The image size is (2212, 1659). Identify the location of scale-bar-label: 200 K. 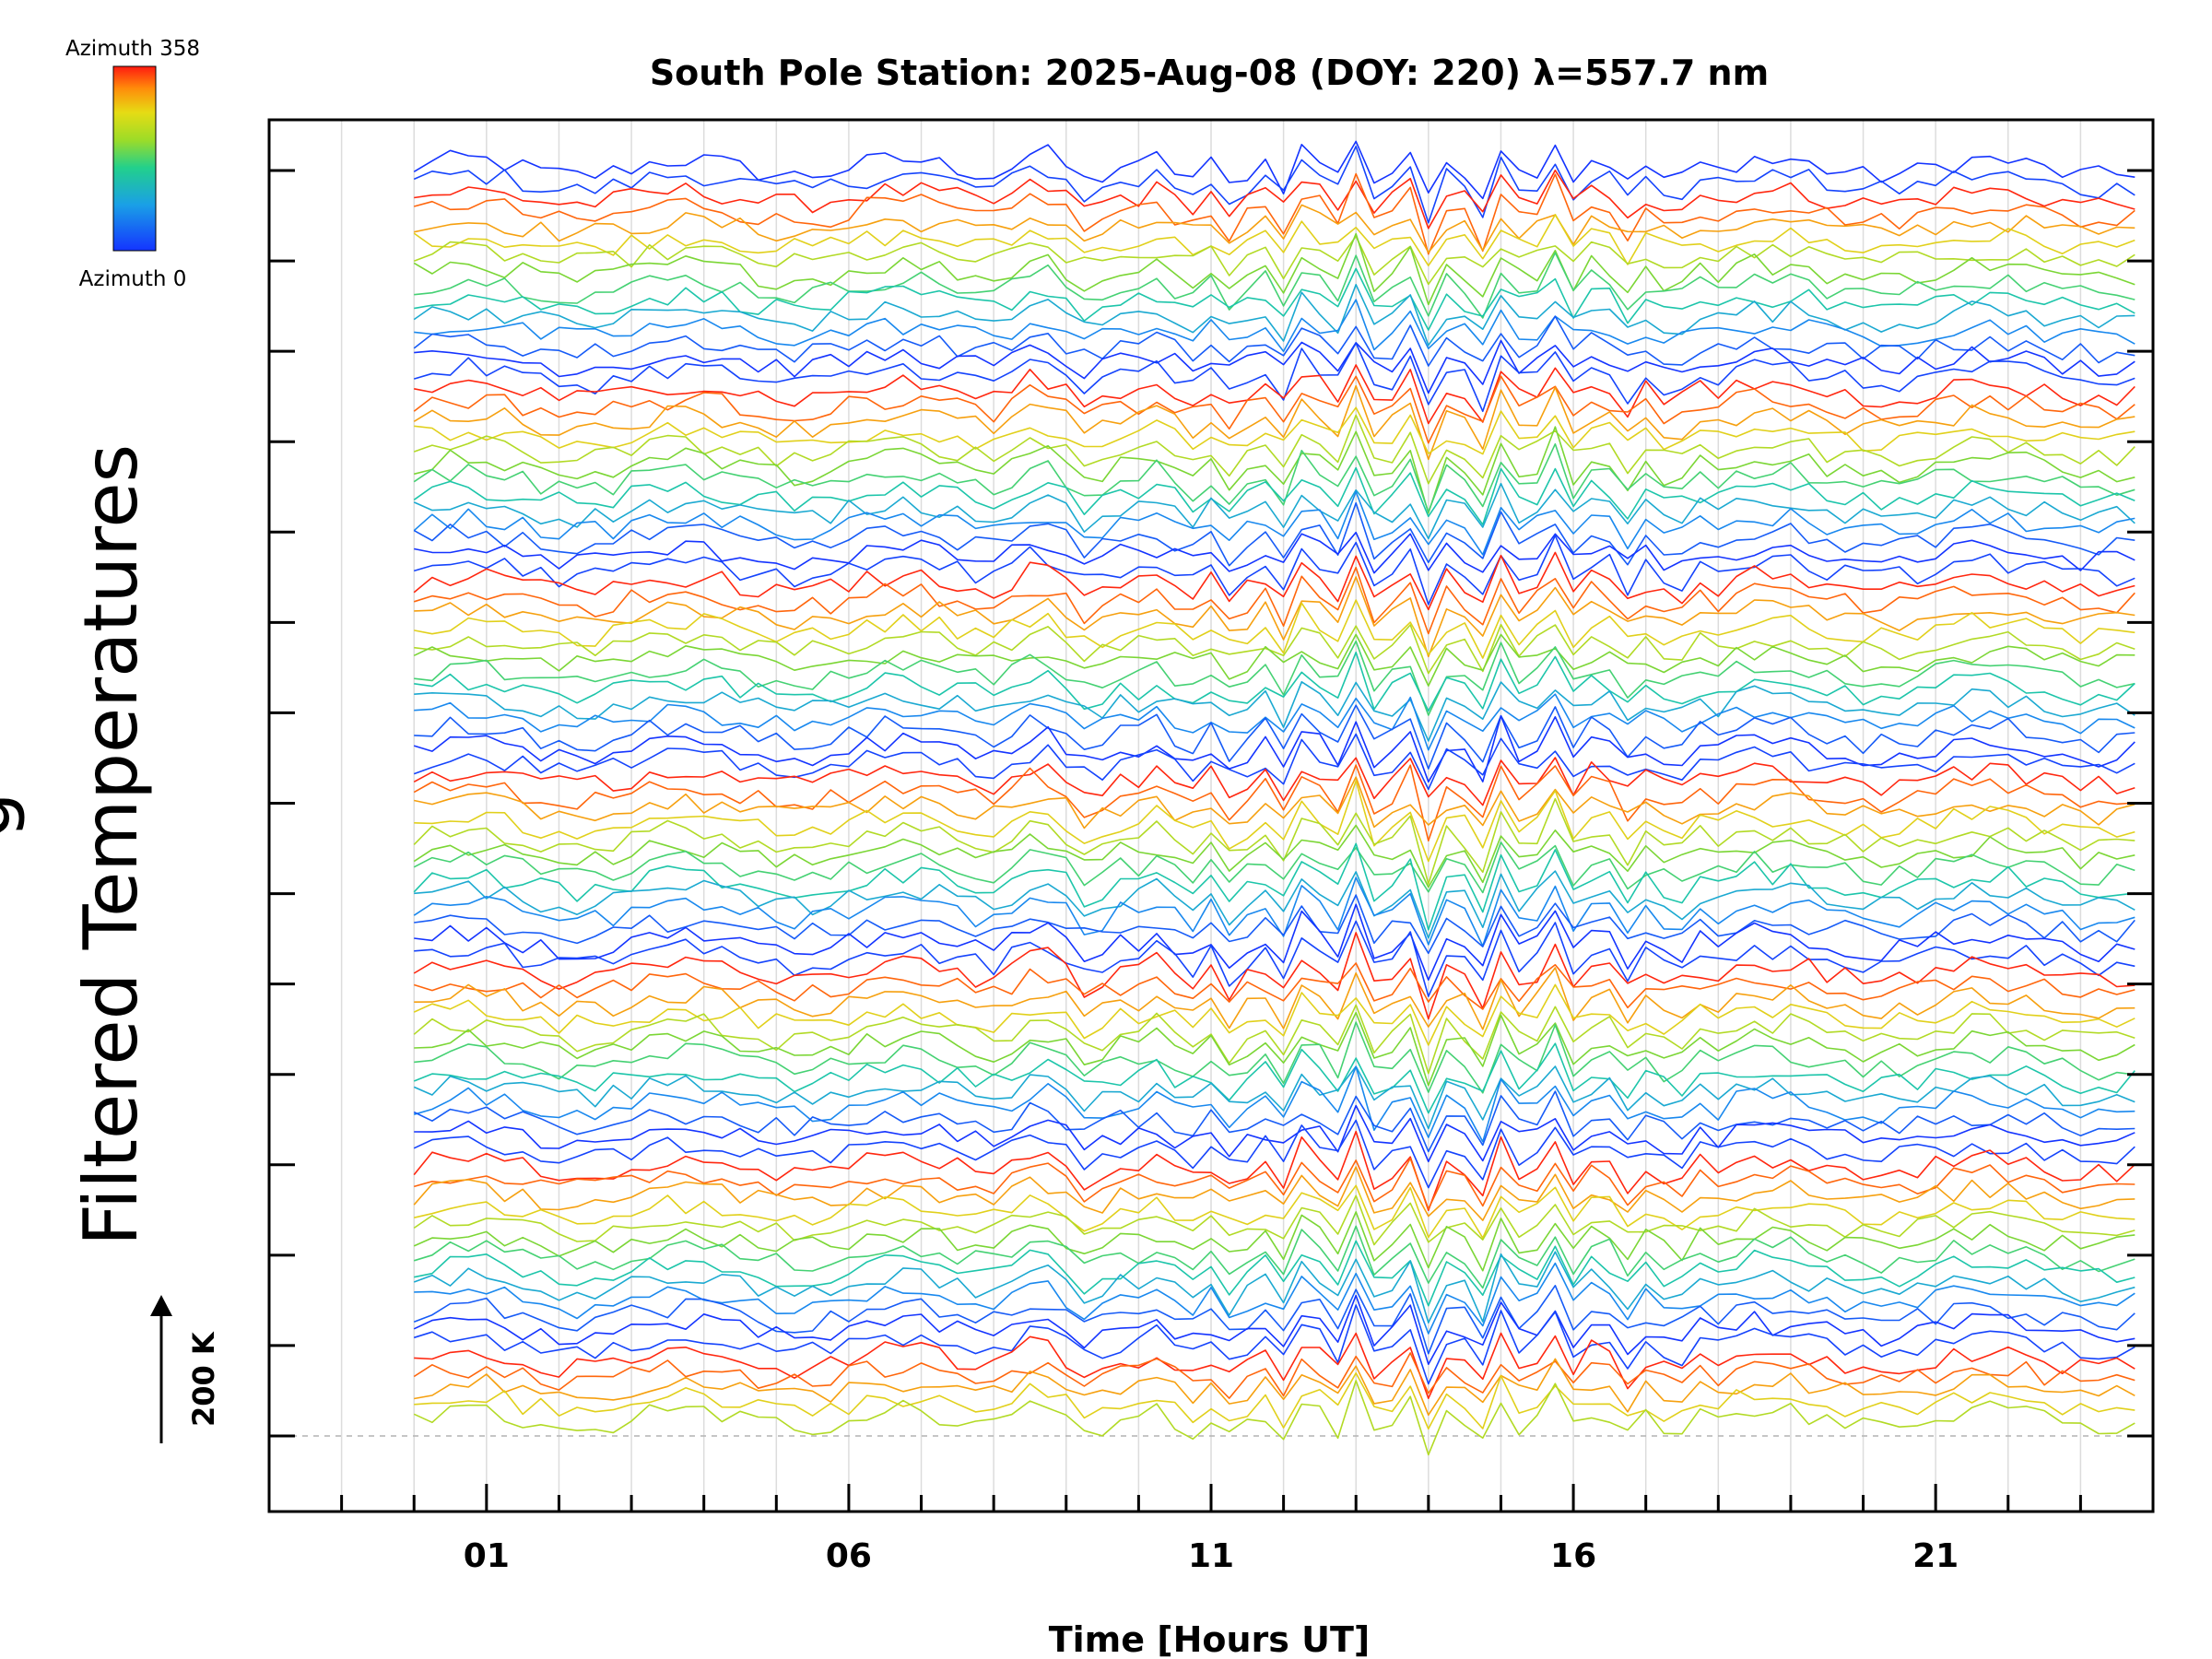
(203, 1379).